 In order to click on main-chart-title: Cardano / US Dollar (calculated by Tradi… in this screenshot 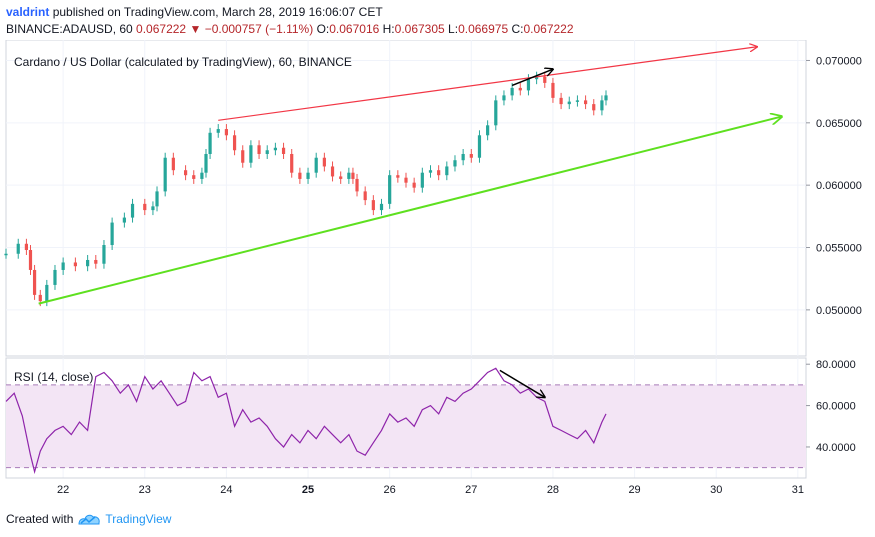, I will do `click(183, 62)`.